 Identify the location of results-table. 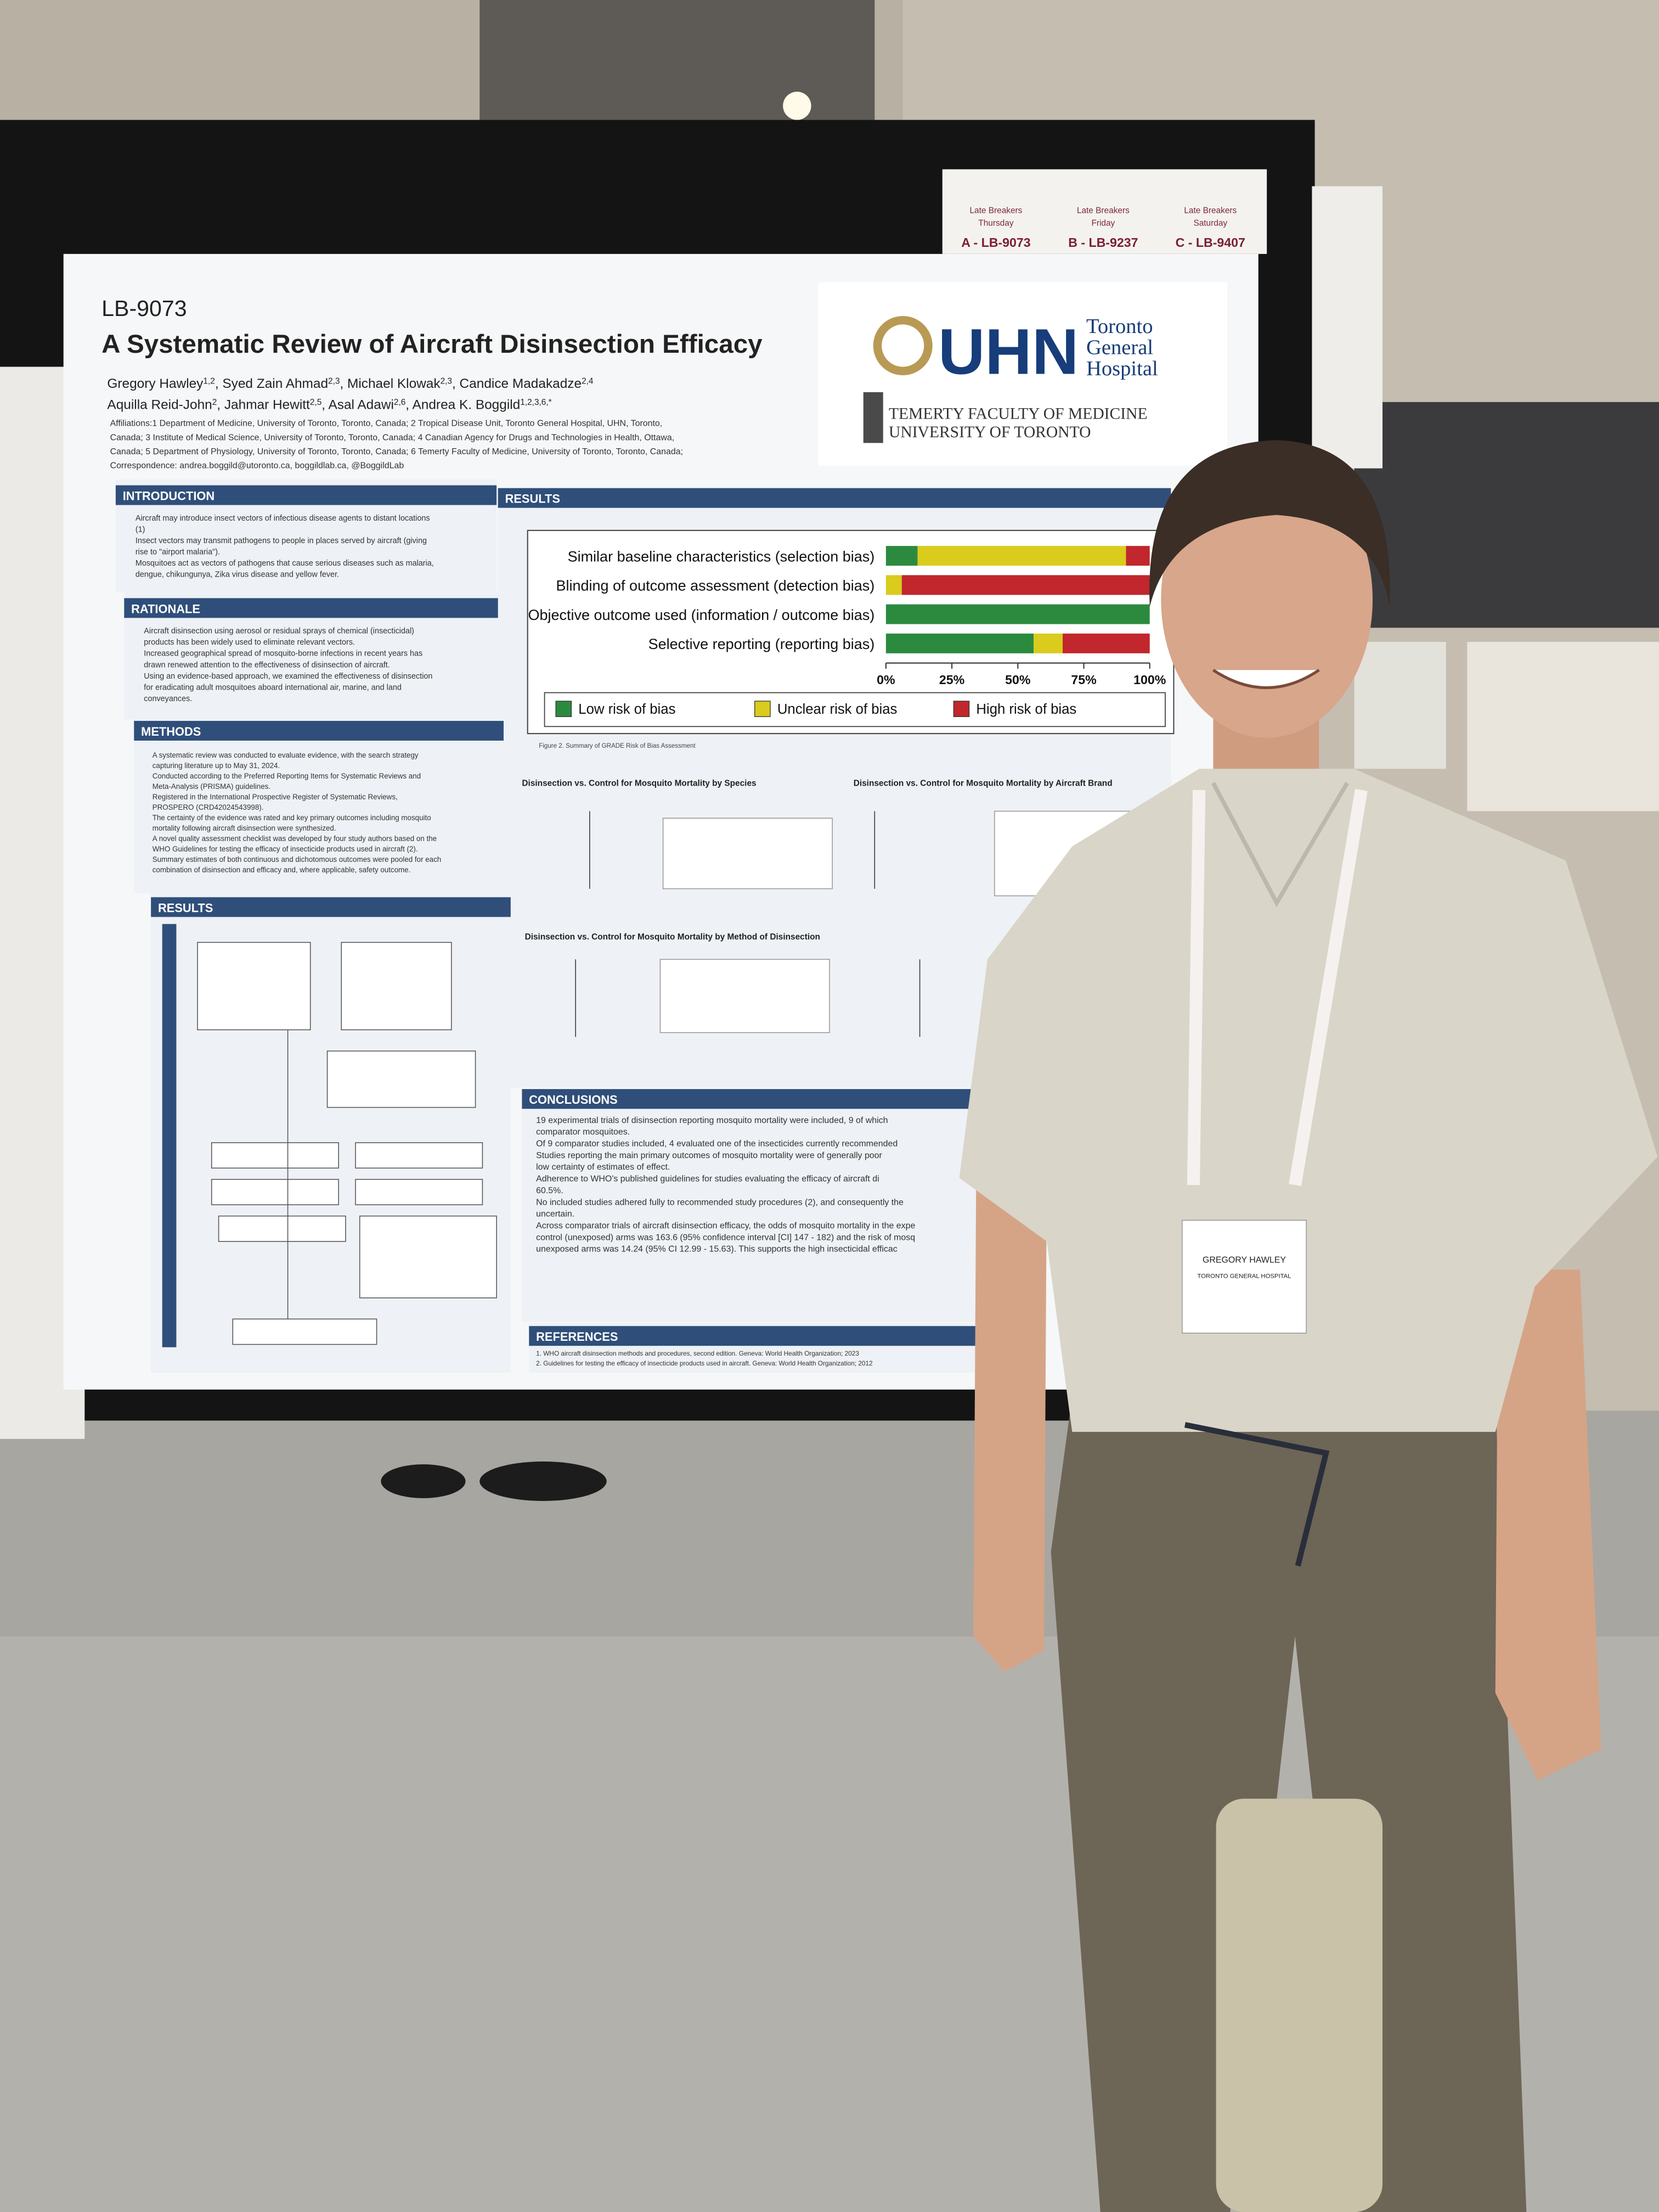
(747, 853).